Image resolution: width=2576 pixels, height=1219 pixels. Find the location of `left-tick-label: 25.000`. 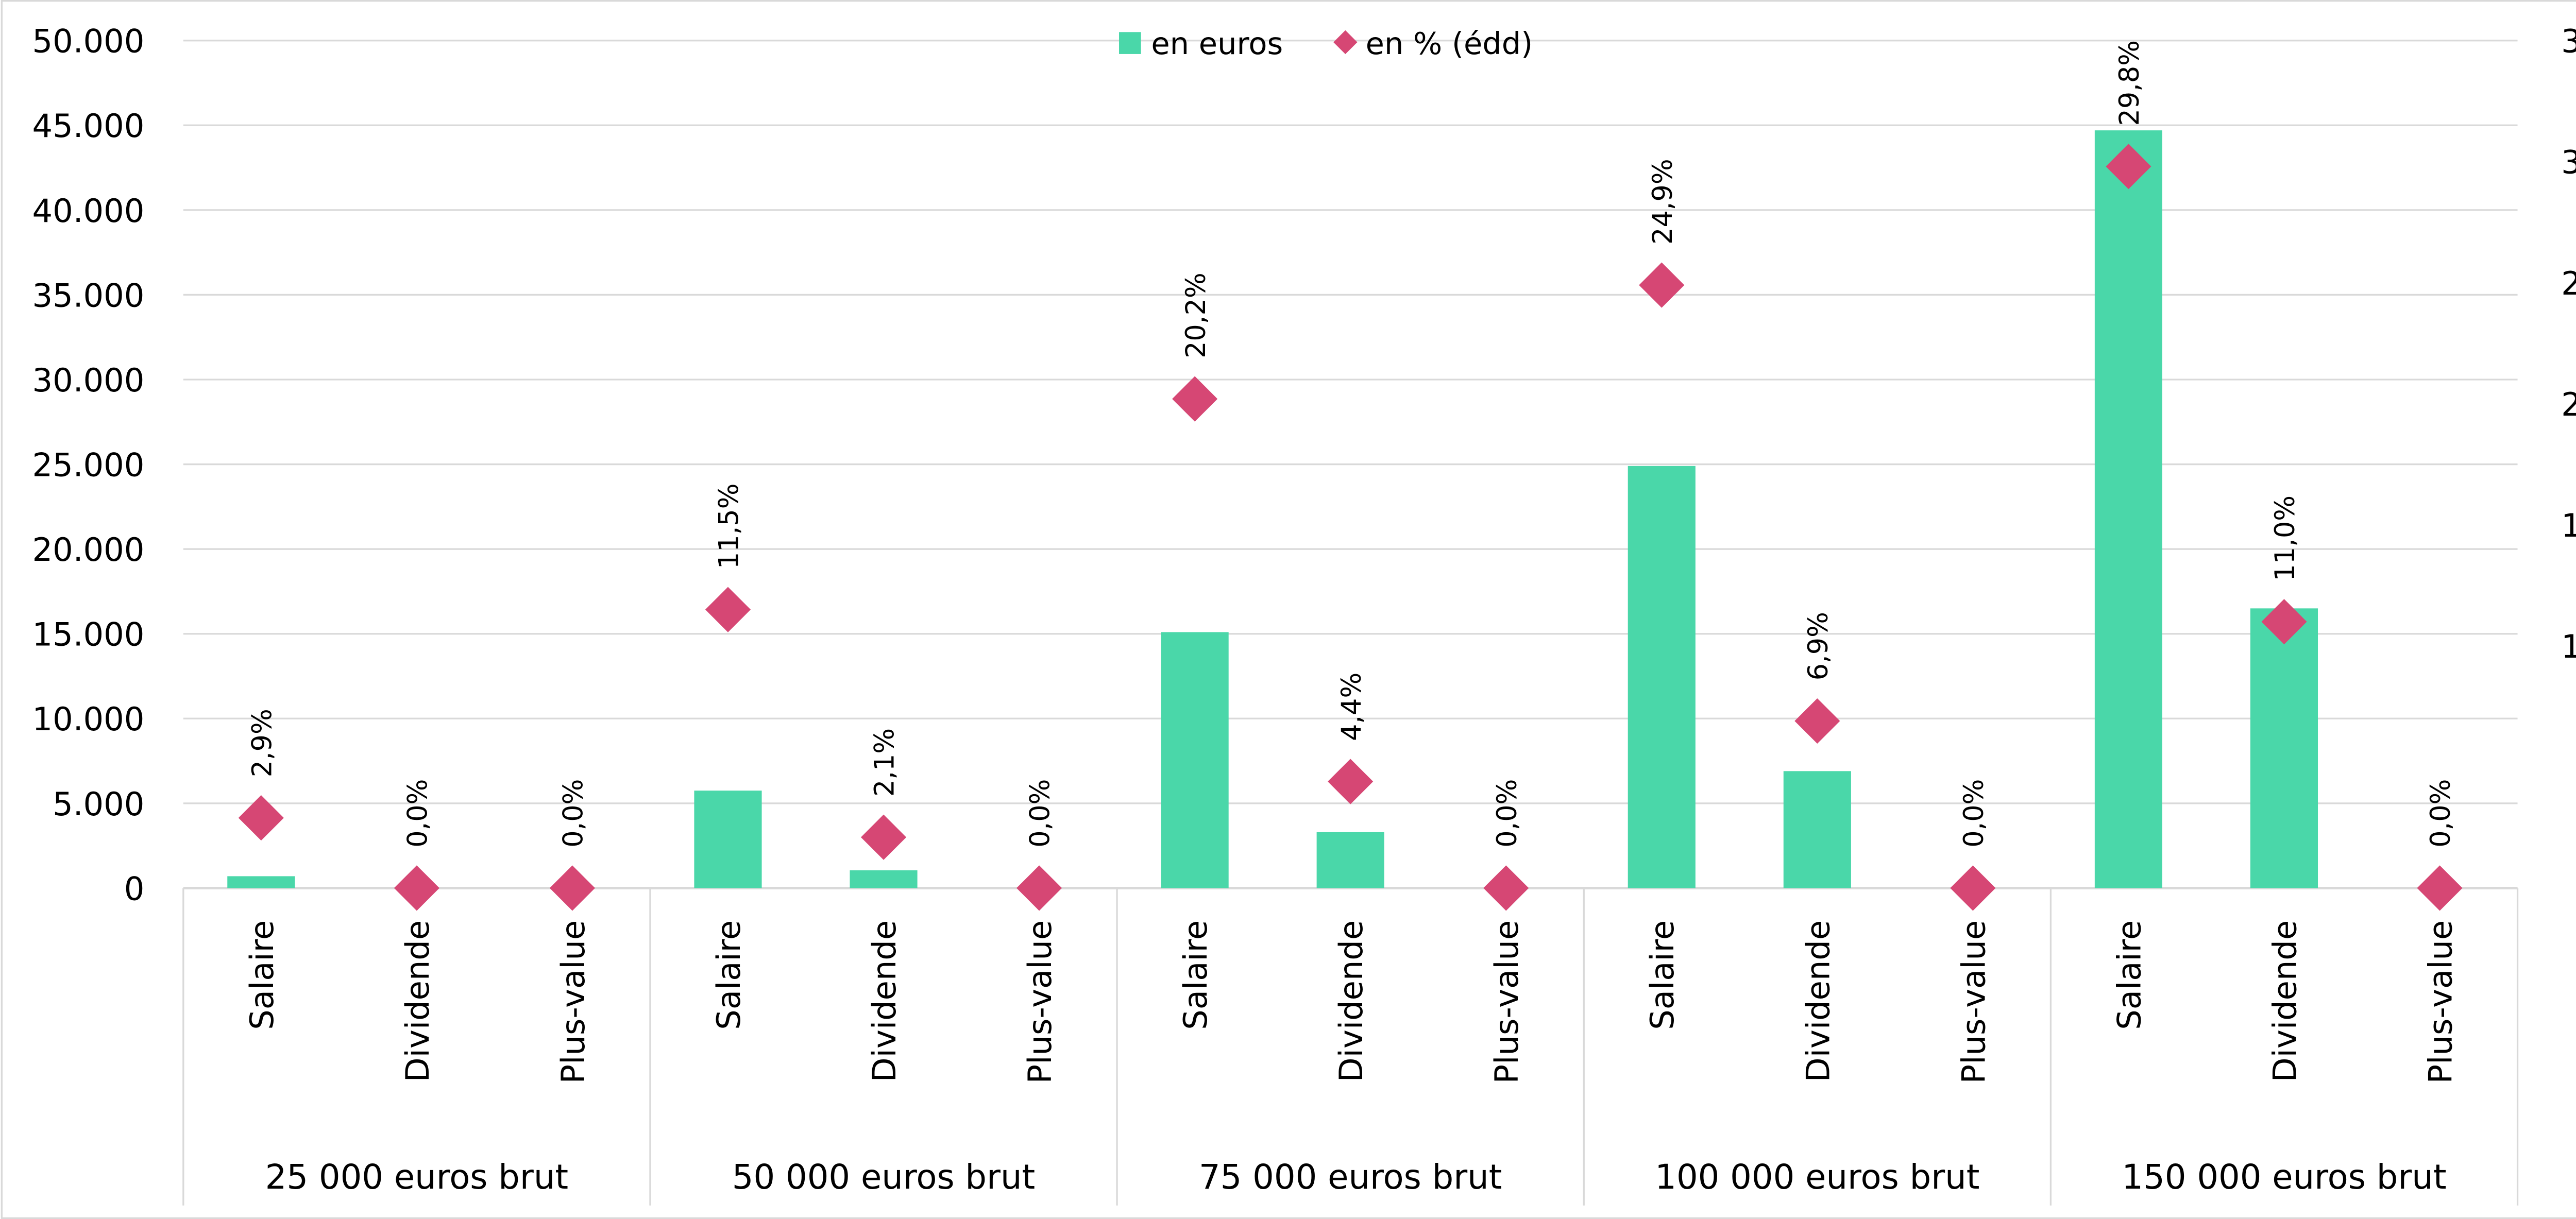

left-tick-label: 25.000 is located at coordinates (88, 466).